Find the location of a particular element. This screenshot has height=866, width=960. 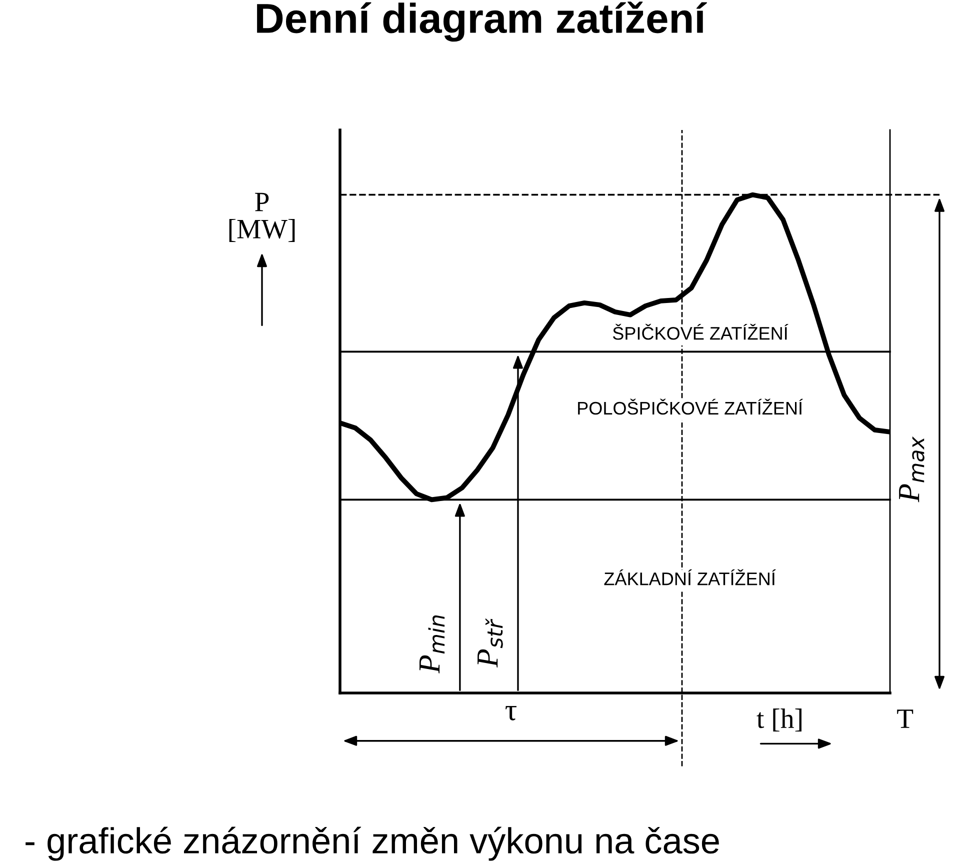

text: T is located at coordinates (905, 719).